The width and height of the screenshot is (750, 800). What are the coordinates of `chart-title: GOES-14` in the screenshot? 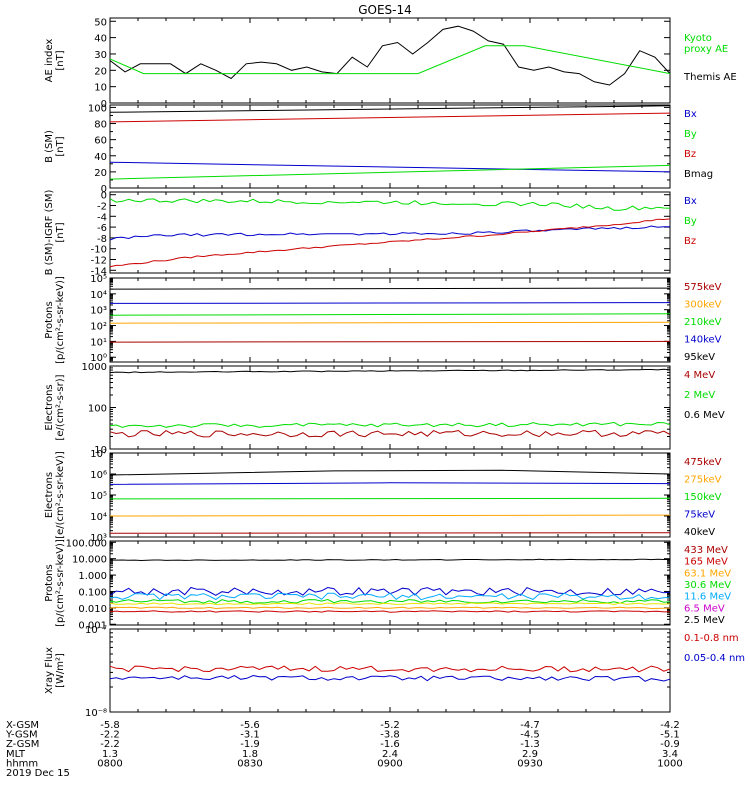 It's located at (385, 10).